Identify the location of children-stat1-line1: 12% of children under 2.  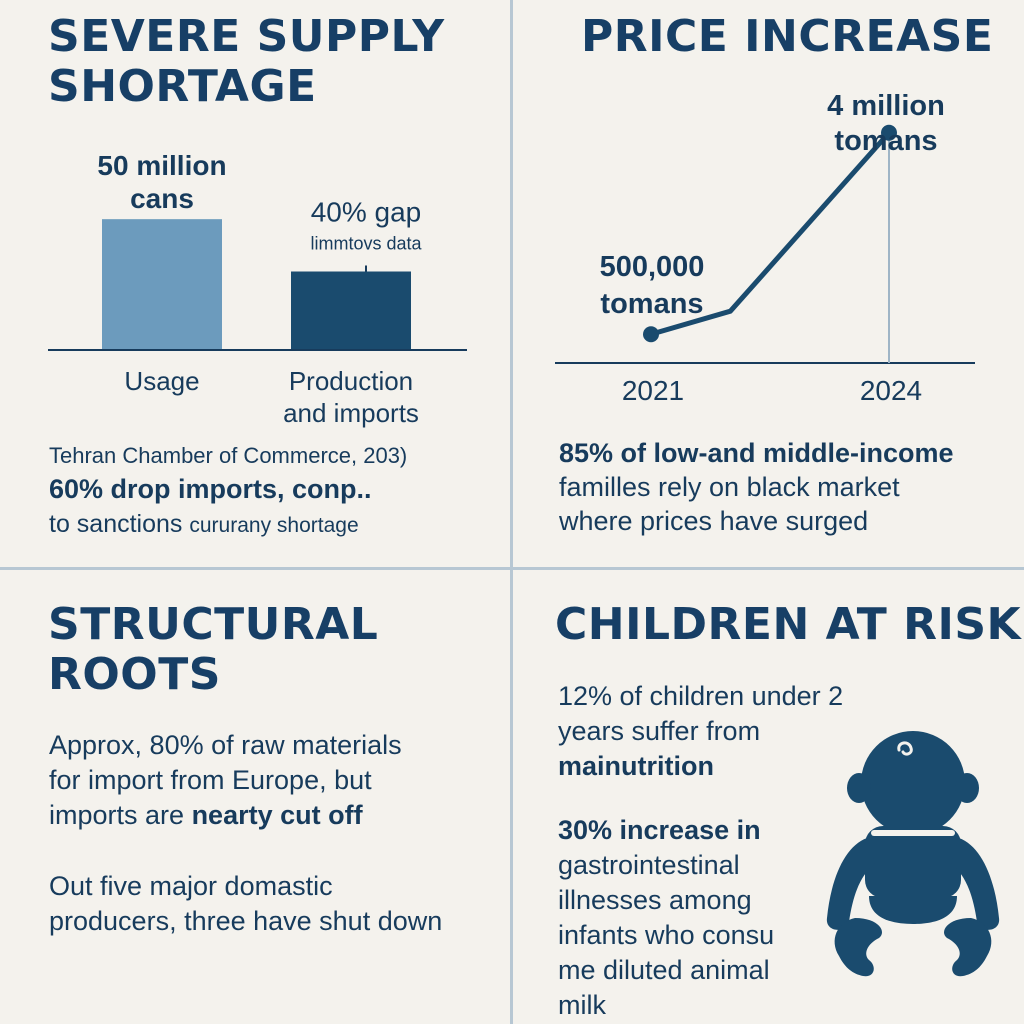
(701, 696).